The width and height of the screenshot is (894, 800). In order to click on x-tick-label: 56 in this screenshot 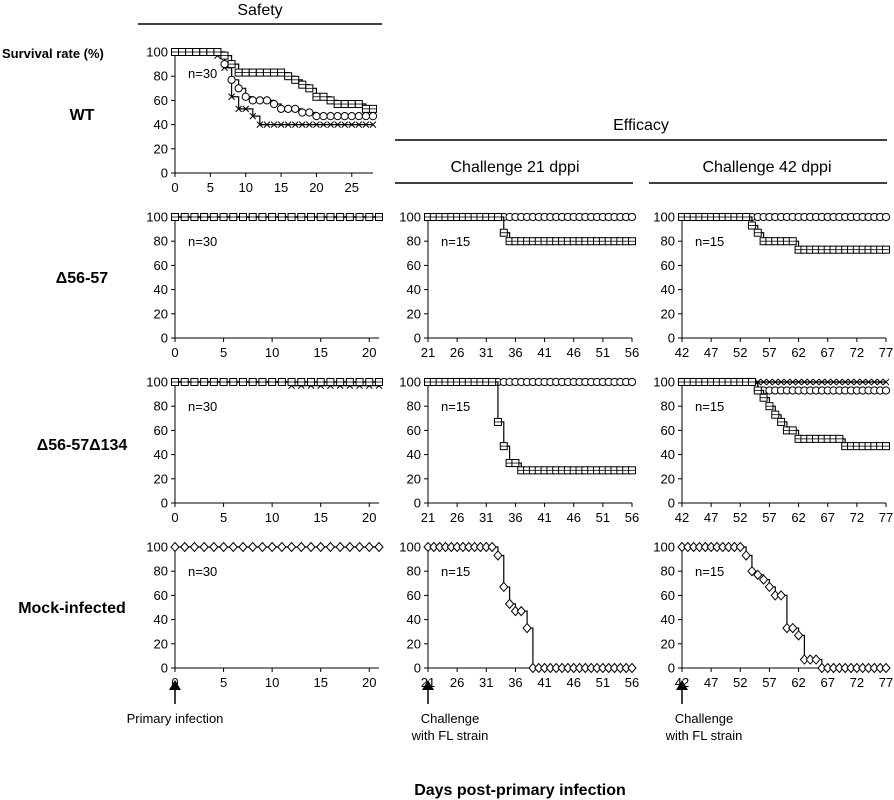, I will do `click(632, 682)`.